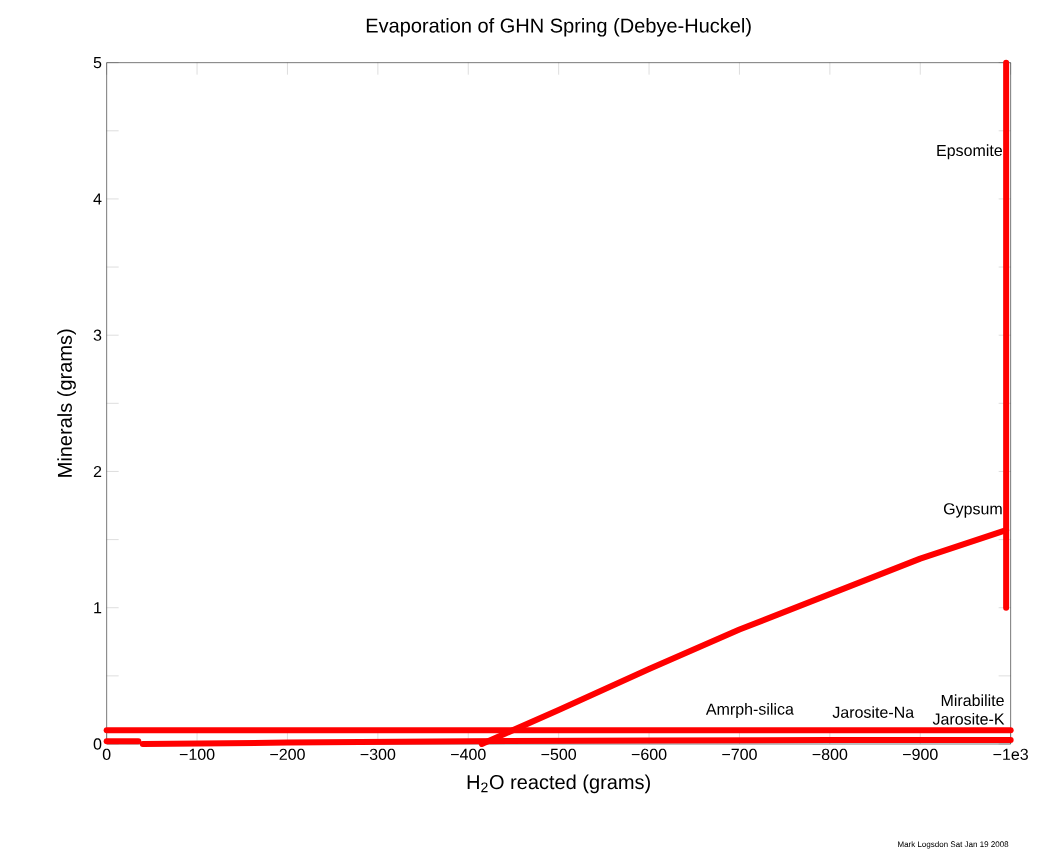  Describe the element at coordinates (97, 63) in the screenshot. I see `y-tick-label: 5` at that location.